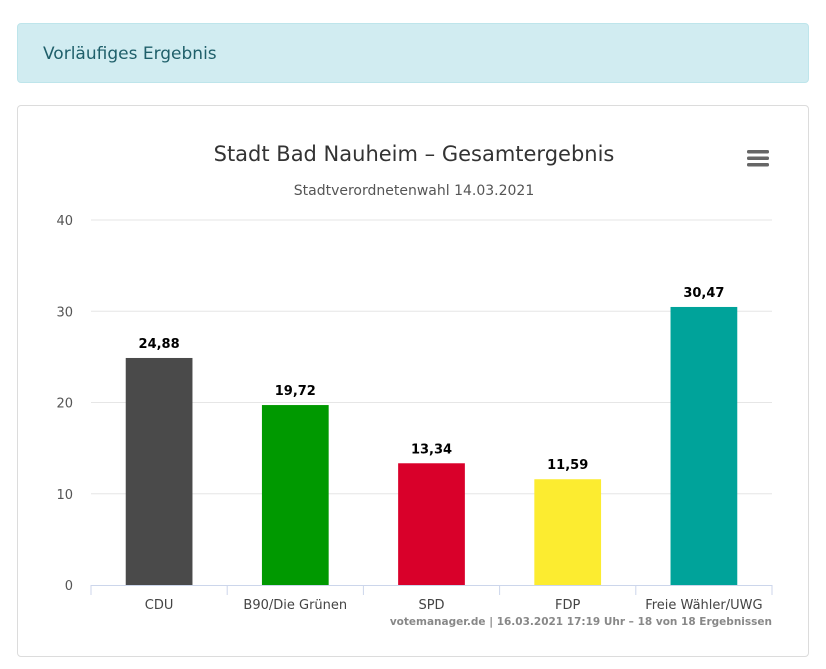 This screenshot has height=669, width=826. Describe the element at coordinates (567, 465) in the screenshot. I see `data-label: 11,59` at that location.